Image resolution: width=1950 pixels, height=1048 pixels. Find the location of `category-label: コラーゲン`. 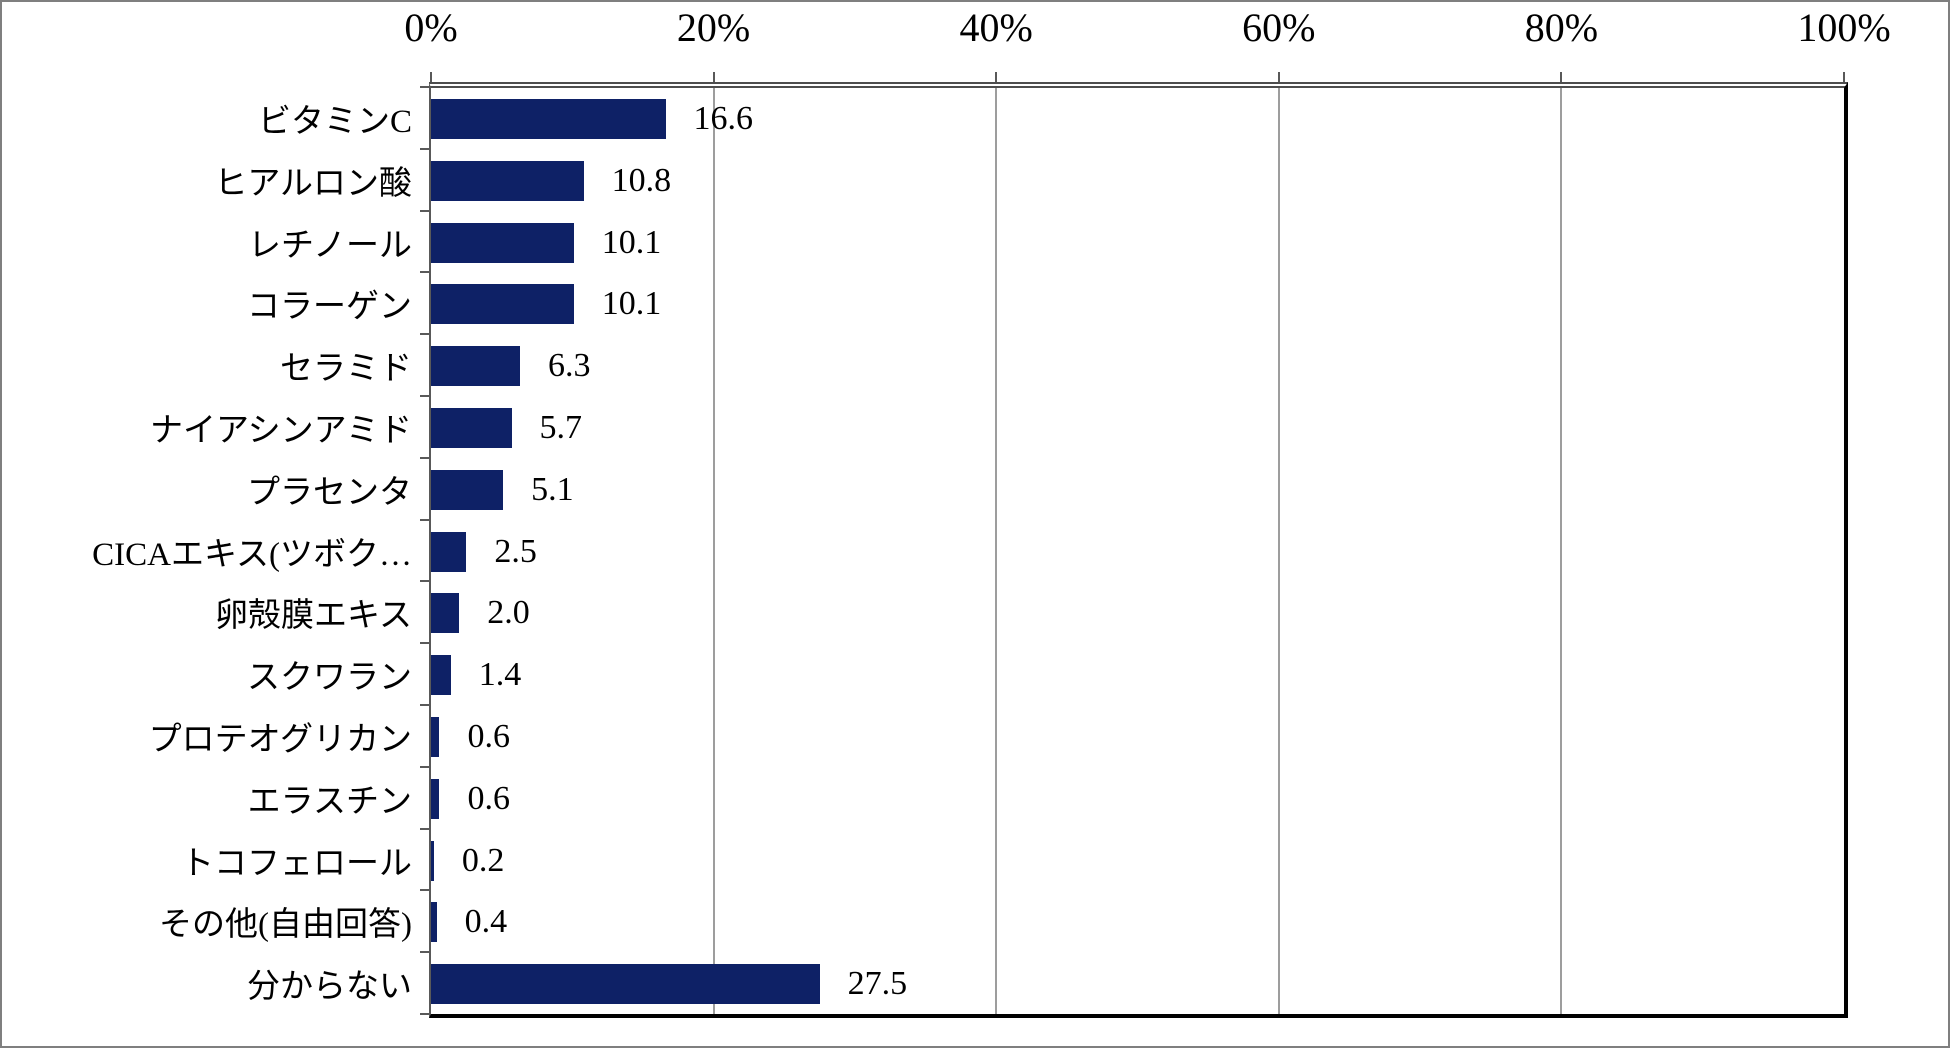

category-label: コラーゲン is located at coordinates (329, 307).